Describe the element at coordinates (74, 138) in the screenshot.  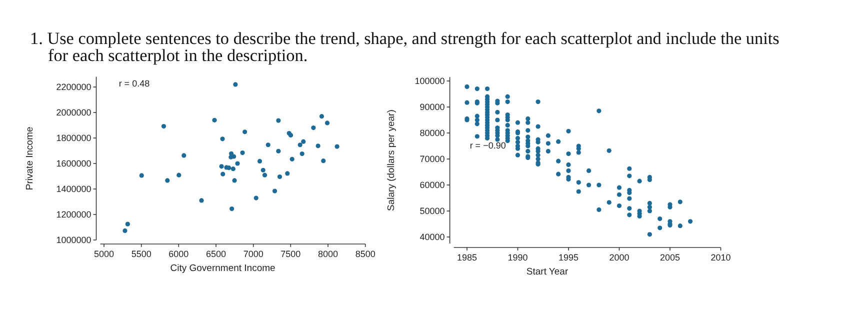
I see `y-tick-label: 1800000` at that location.